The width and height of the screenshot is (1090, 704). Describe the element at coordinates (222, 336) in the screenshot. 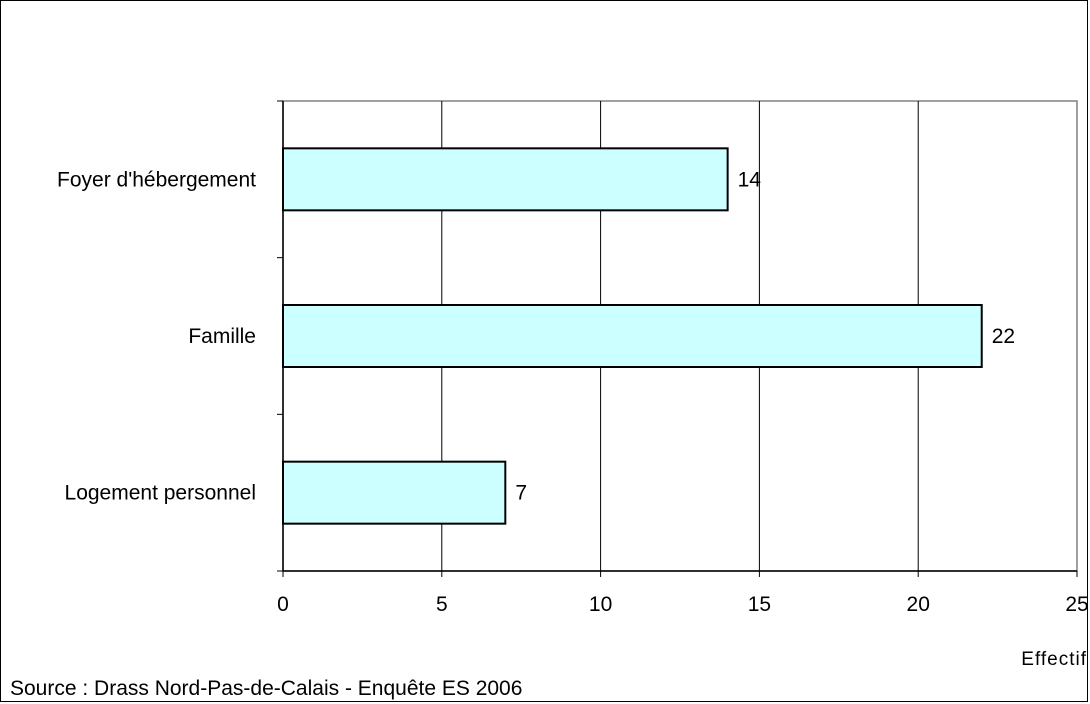

I see `category-label: Famille` at that location.